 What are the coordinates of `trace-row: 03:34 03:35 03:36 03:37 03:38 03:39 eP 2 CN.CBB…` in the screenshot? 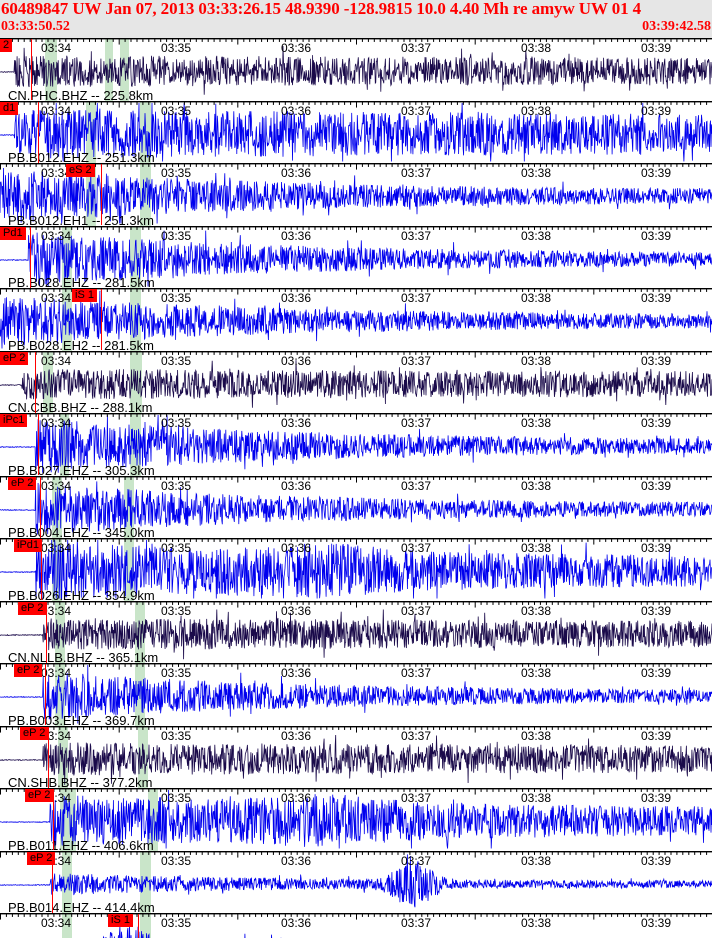 It's located at (356, 381).